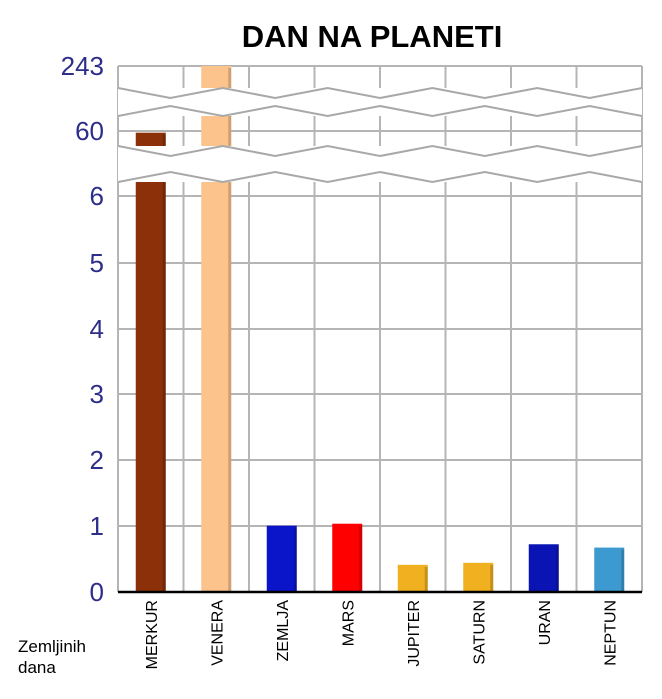 The image size is (662, 699). Describe the element at coordinates (97, 394) in the screenshot. I see `y-tick-label: 3` at that location.